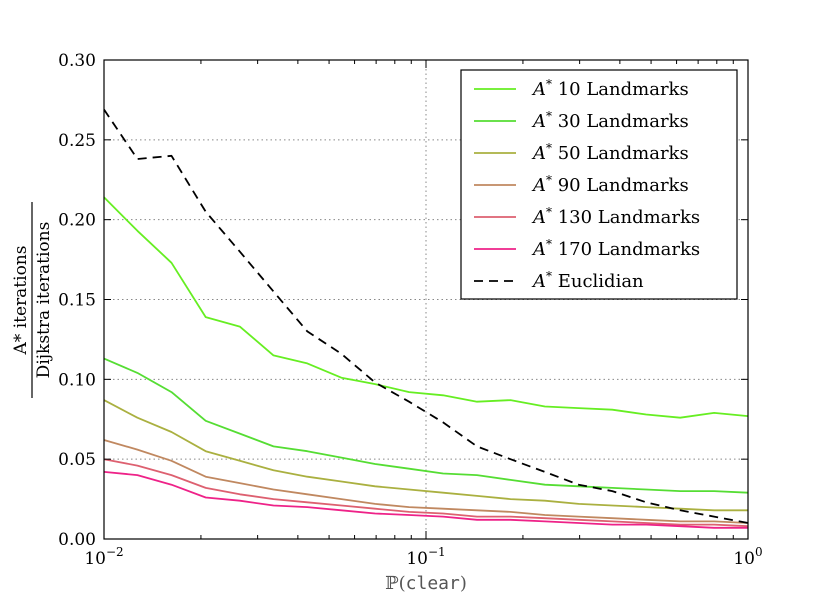  What do you see at coordinates (425, 557) in the screenshot?
I see `x-tick-label: 10⁻¹` at bounding box center [425, 557].